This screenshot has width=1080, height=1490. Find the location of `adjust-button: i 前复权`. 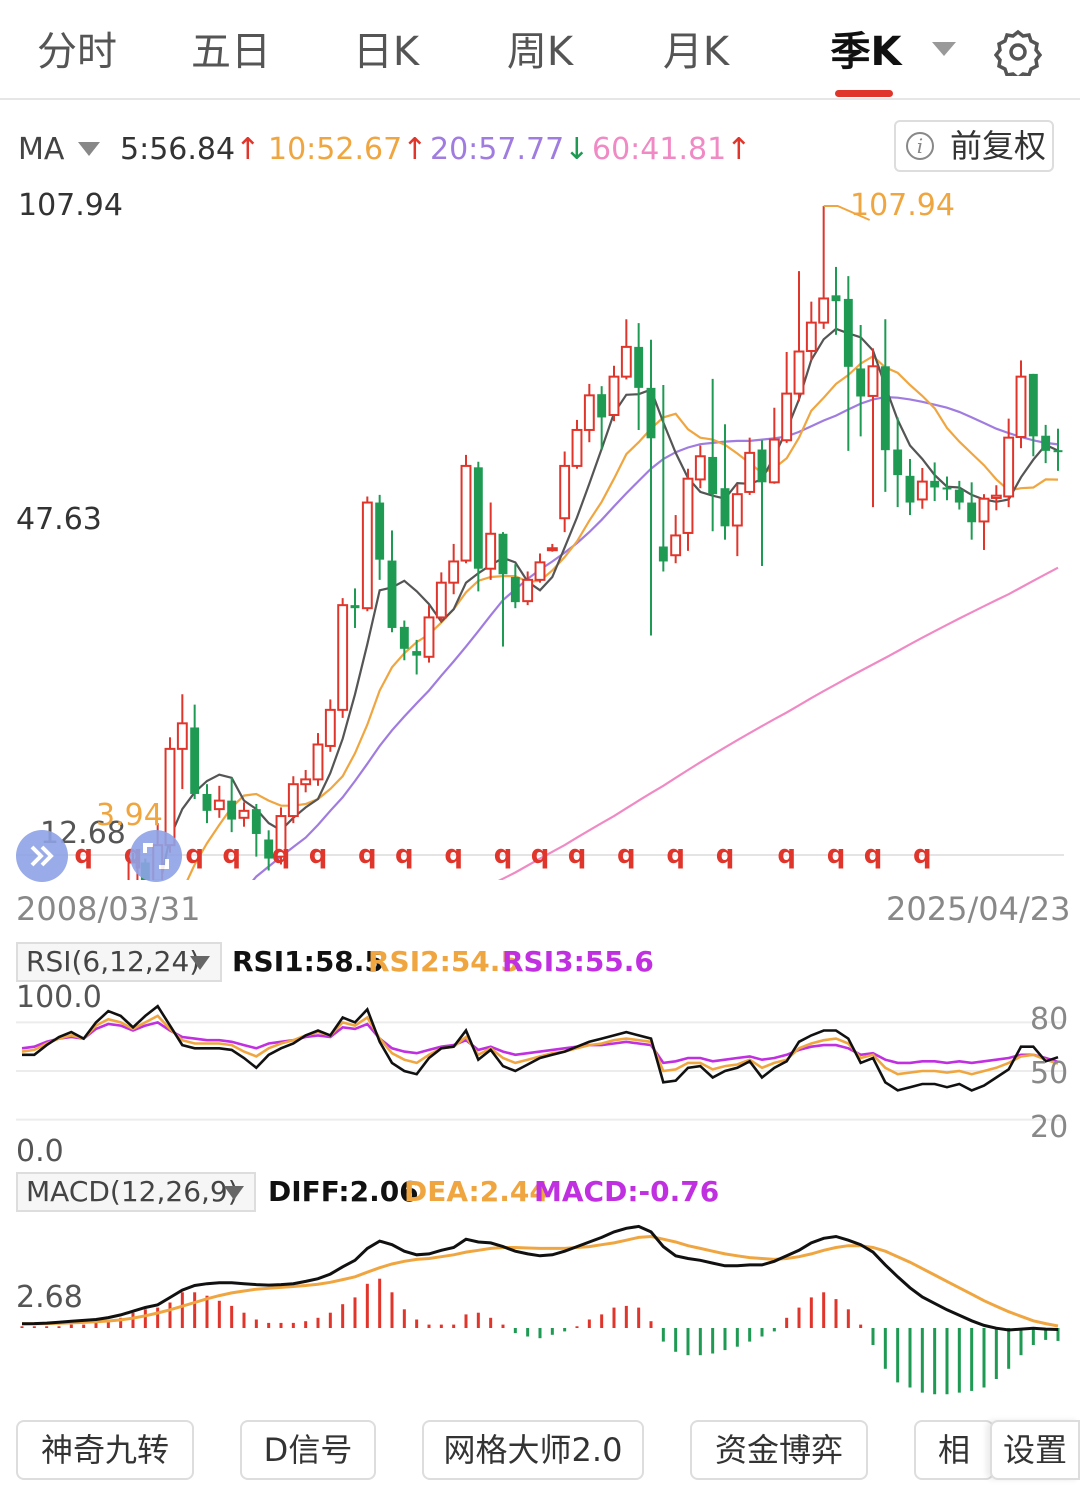

adjust-button: i 前复权 is located at coordinates (974, 146).